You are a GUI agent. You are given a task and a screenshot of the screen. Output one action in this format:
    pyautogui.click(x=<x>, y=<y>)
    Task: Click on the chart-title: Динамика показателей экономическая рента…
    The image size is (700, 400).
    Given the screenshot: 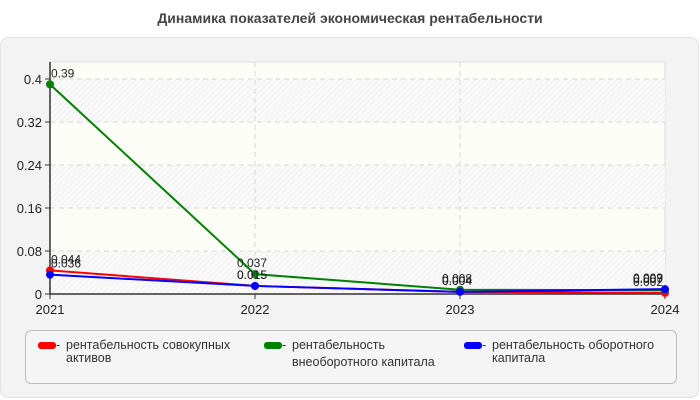 What is the action you would take?
    pyautogui.click(x=350, y=18)
    